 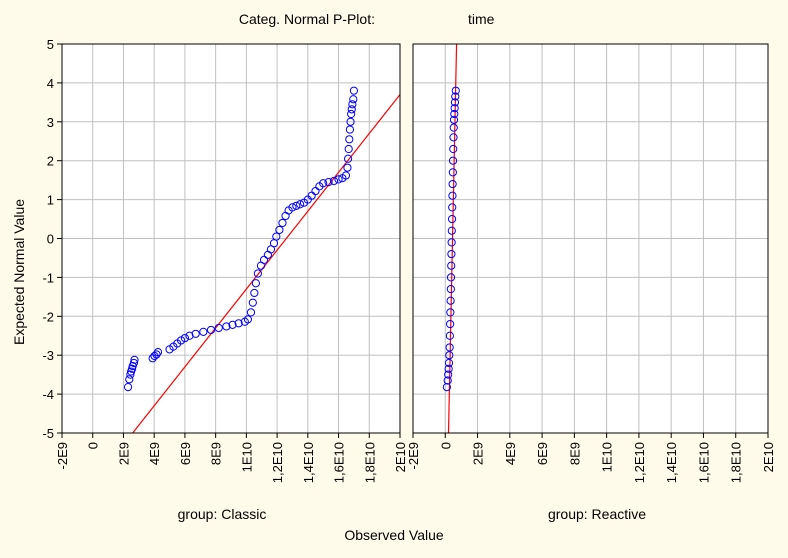 I want to click on x-axis-label: Observed Value, so click(x=394, y=535).